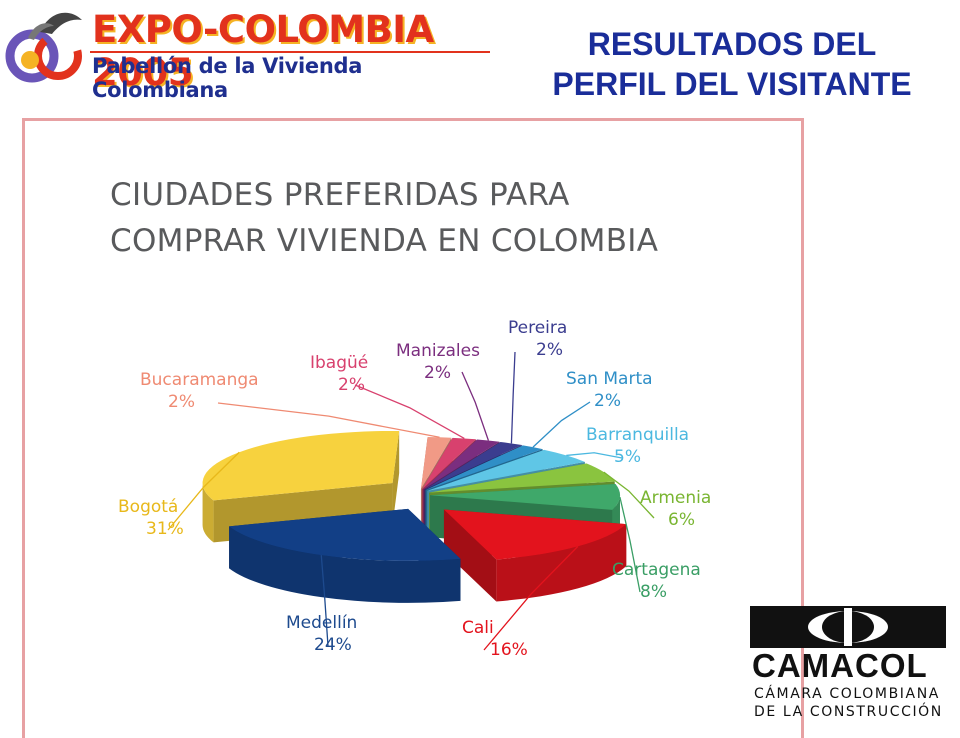 Image resolution: width=960 pixels, height=738 pixels. I want to click on slice-label-bogot: Bogotá, so click(148, 507).